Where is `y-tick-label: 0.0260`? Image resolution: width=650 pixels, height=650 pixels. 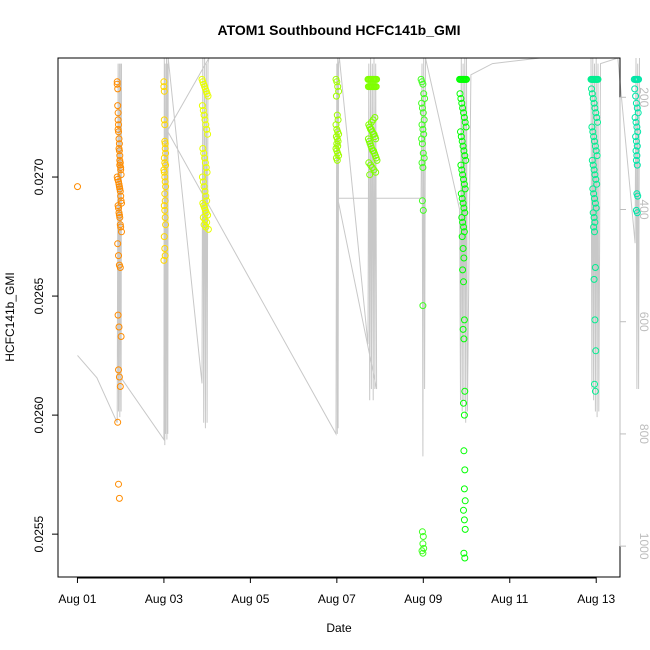 y-tick-label: 0.0260 is located at coordinates (39, 414).